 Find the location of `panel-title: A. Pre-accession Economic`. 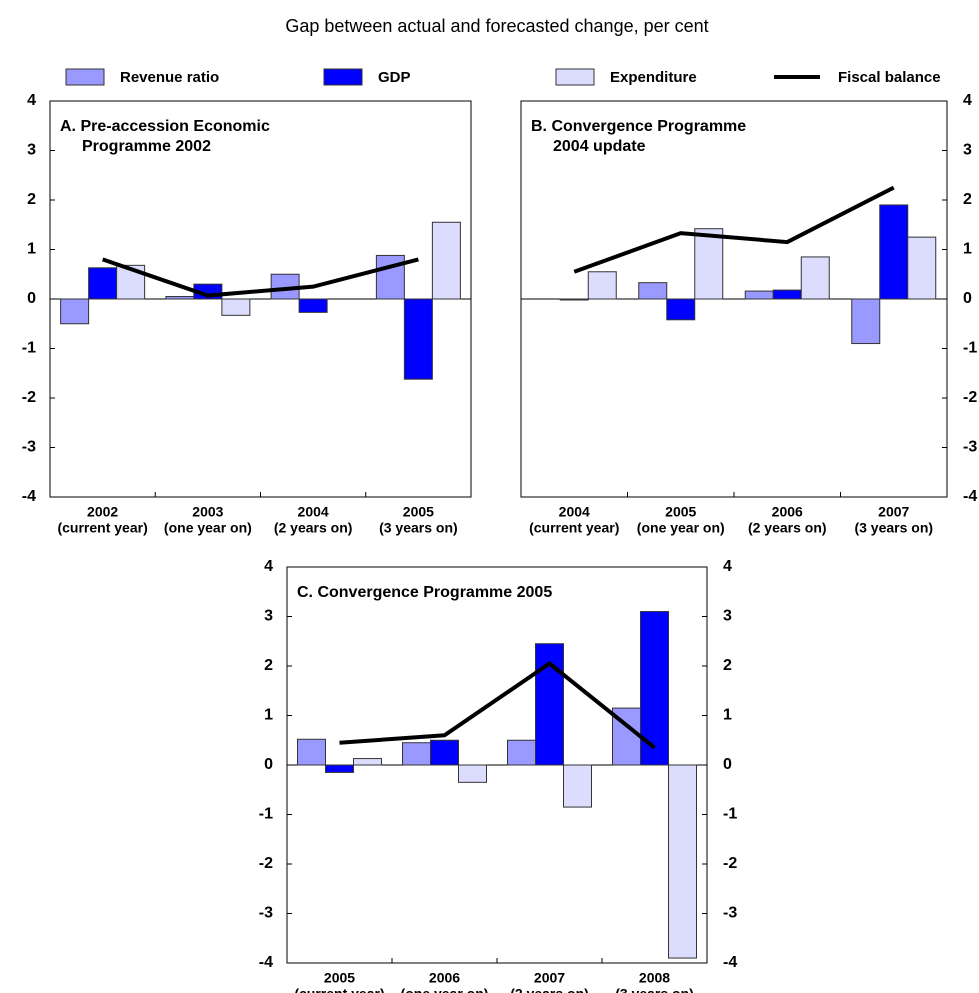

panel-title: A. Pre-accession Economic is located at coordinates (165, 126).